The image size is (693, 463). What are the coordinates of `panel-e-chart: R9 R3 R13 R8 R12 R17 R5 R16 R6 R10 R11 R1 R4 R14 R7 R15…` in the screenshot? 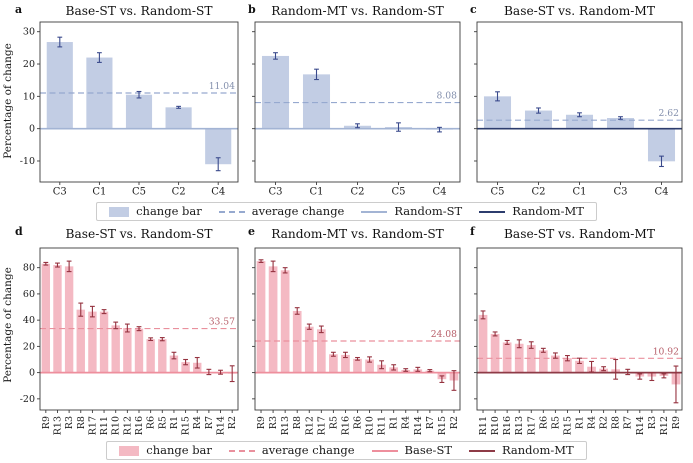 It's located at (355, 331).